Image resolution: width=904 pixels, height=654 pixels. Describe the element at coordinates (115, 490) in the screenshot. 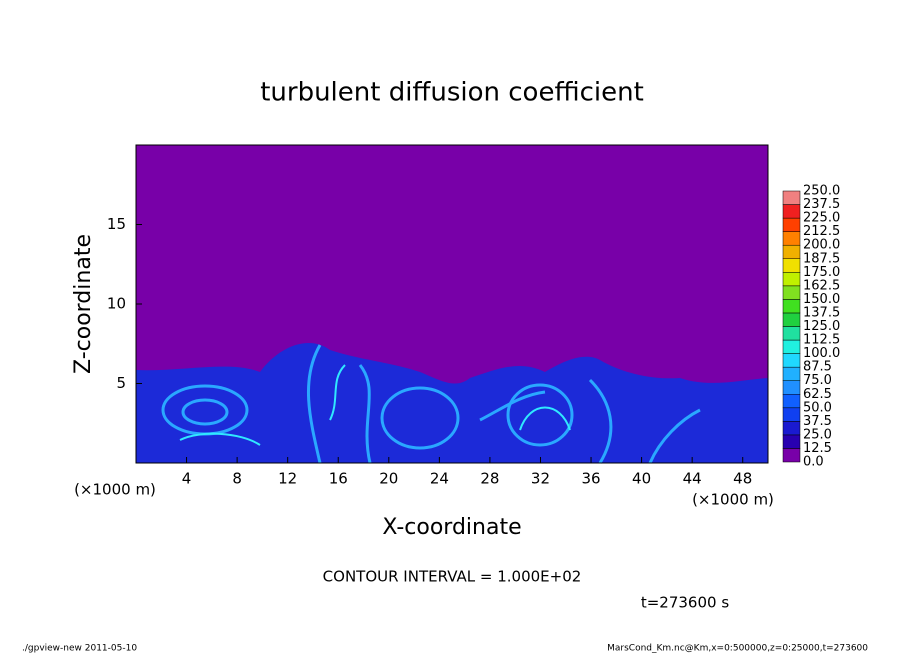

I see `y-unit: (×1000 m)` at that location.